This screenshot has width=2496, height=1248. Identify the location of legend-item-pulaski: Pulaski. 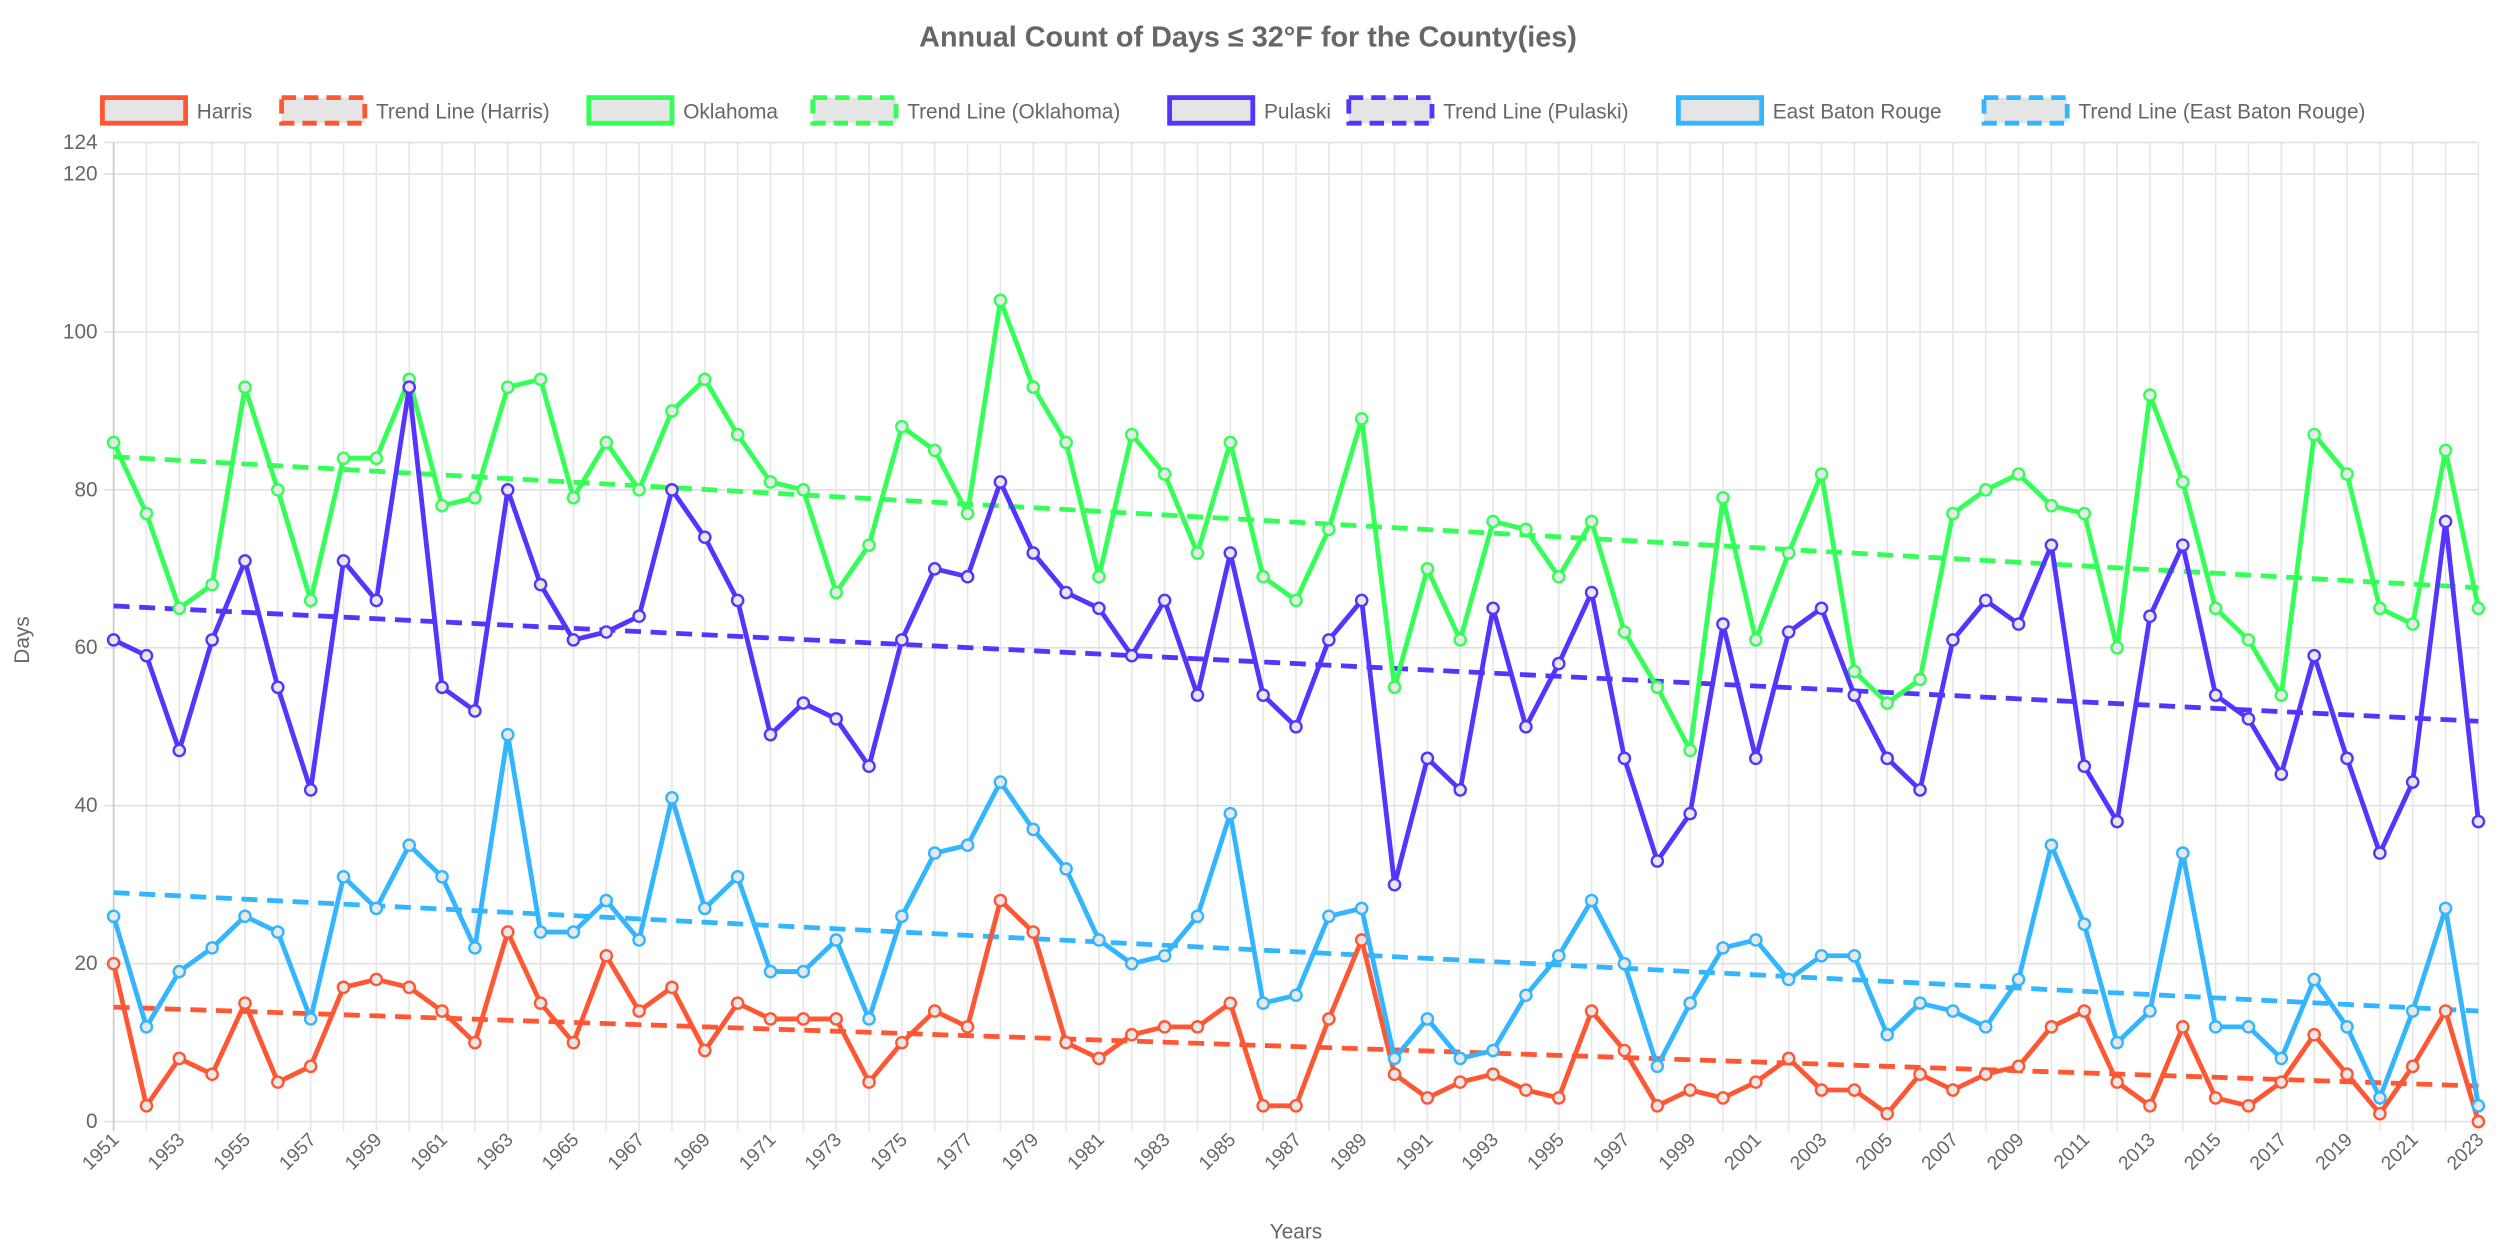
(1249, 110).